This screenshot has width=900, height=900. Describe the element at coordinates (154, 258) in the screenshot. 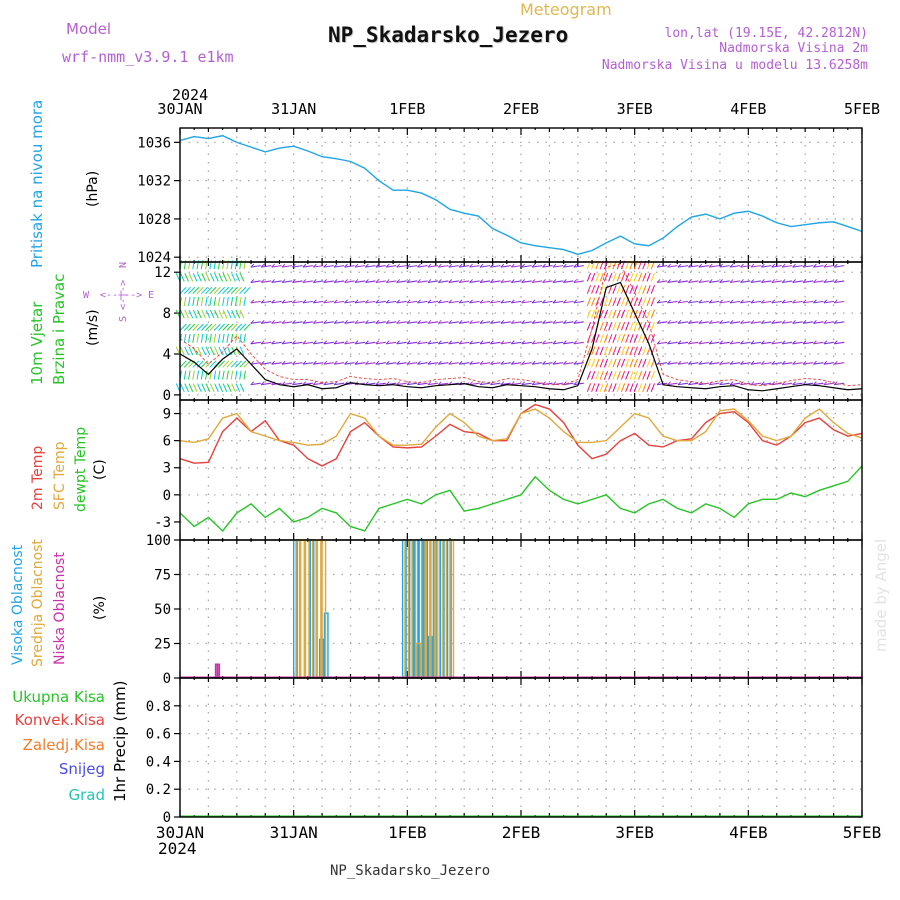

I see `y-tick-label: 1024` at that location.